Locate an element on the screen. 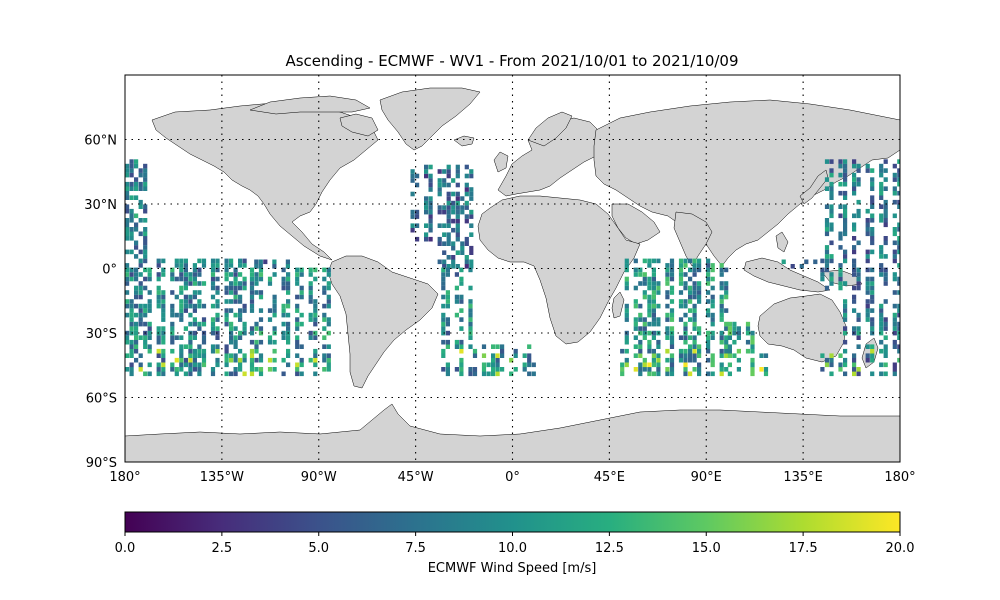  longitude-tick-label: 0° is located at coordinates (512, 477).